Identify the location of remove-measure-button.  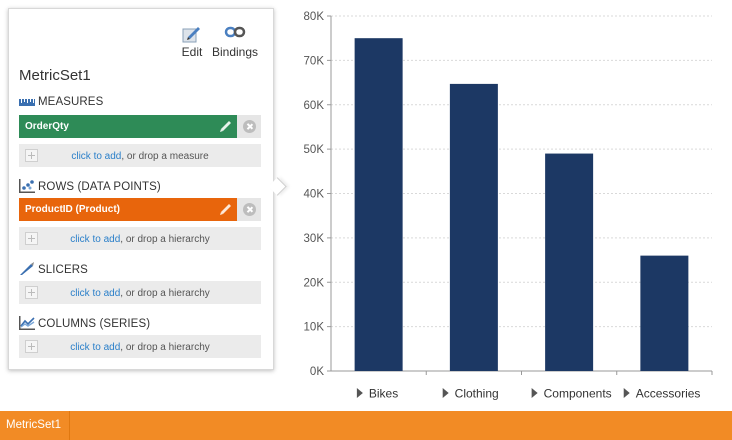
(249, 126).